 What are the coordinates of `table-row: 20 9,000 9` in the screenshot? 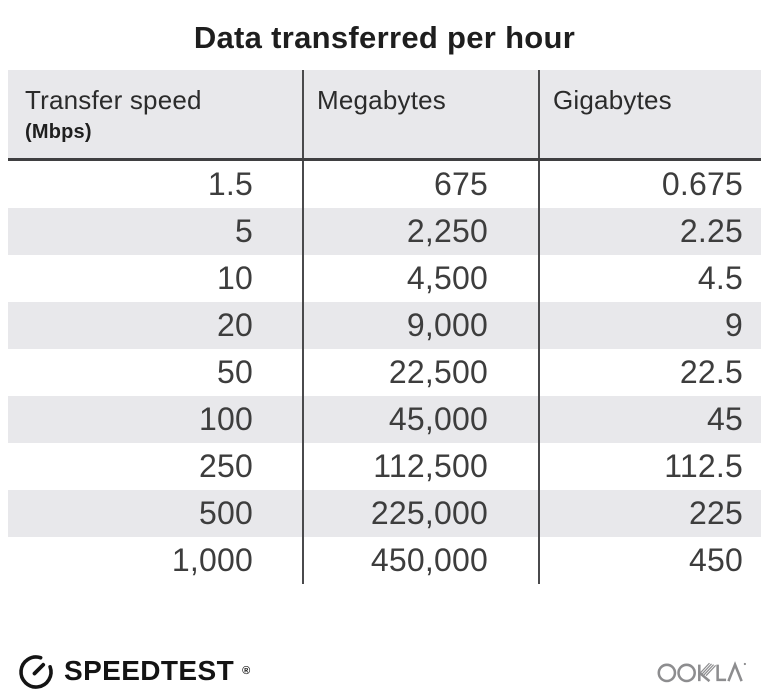 It's located at (384, 325).